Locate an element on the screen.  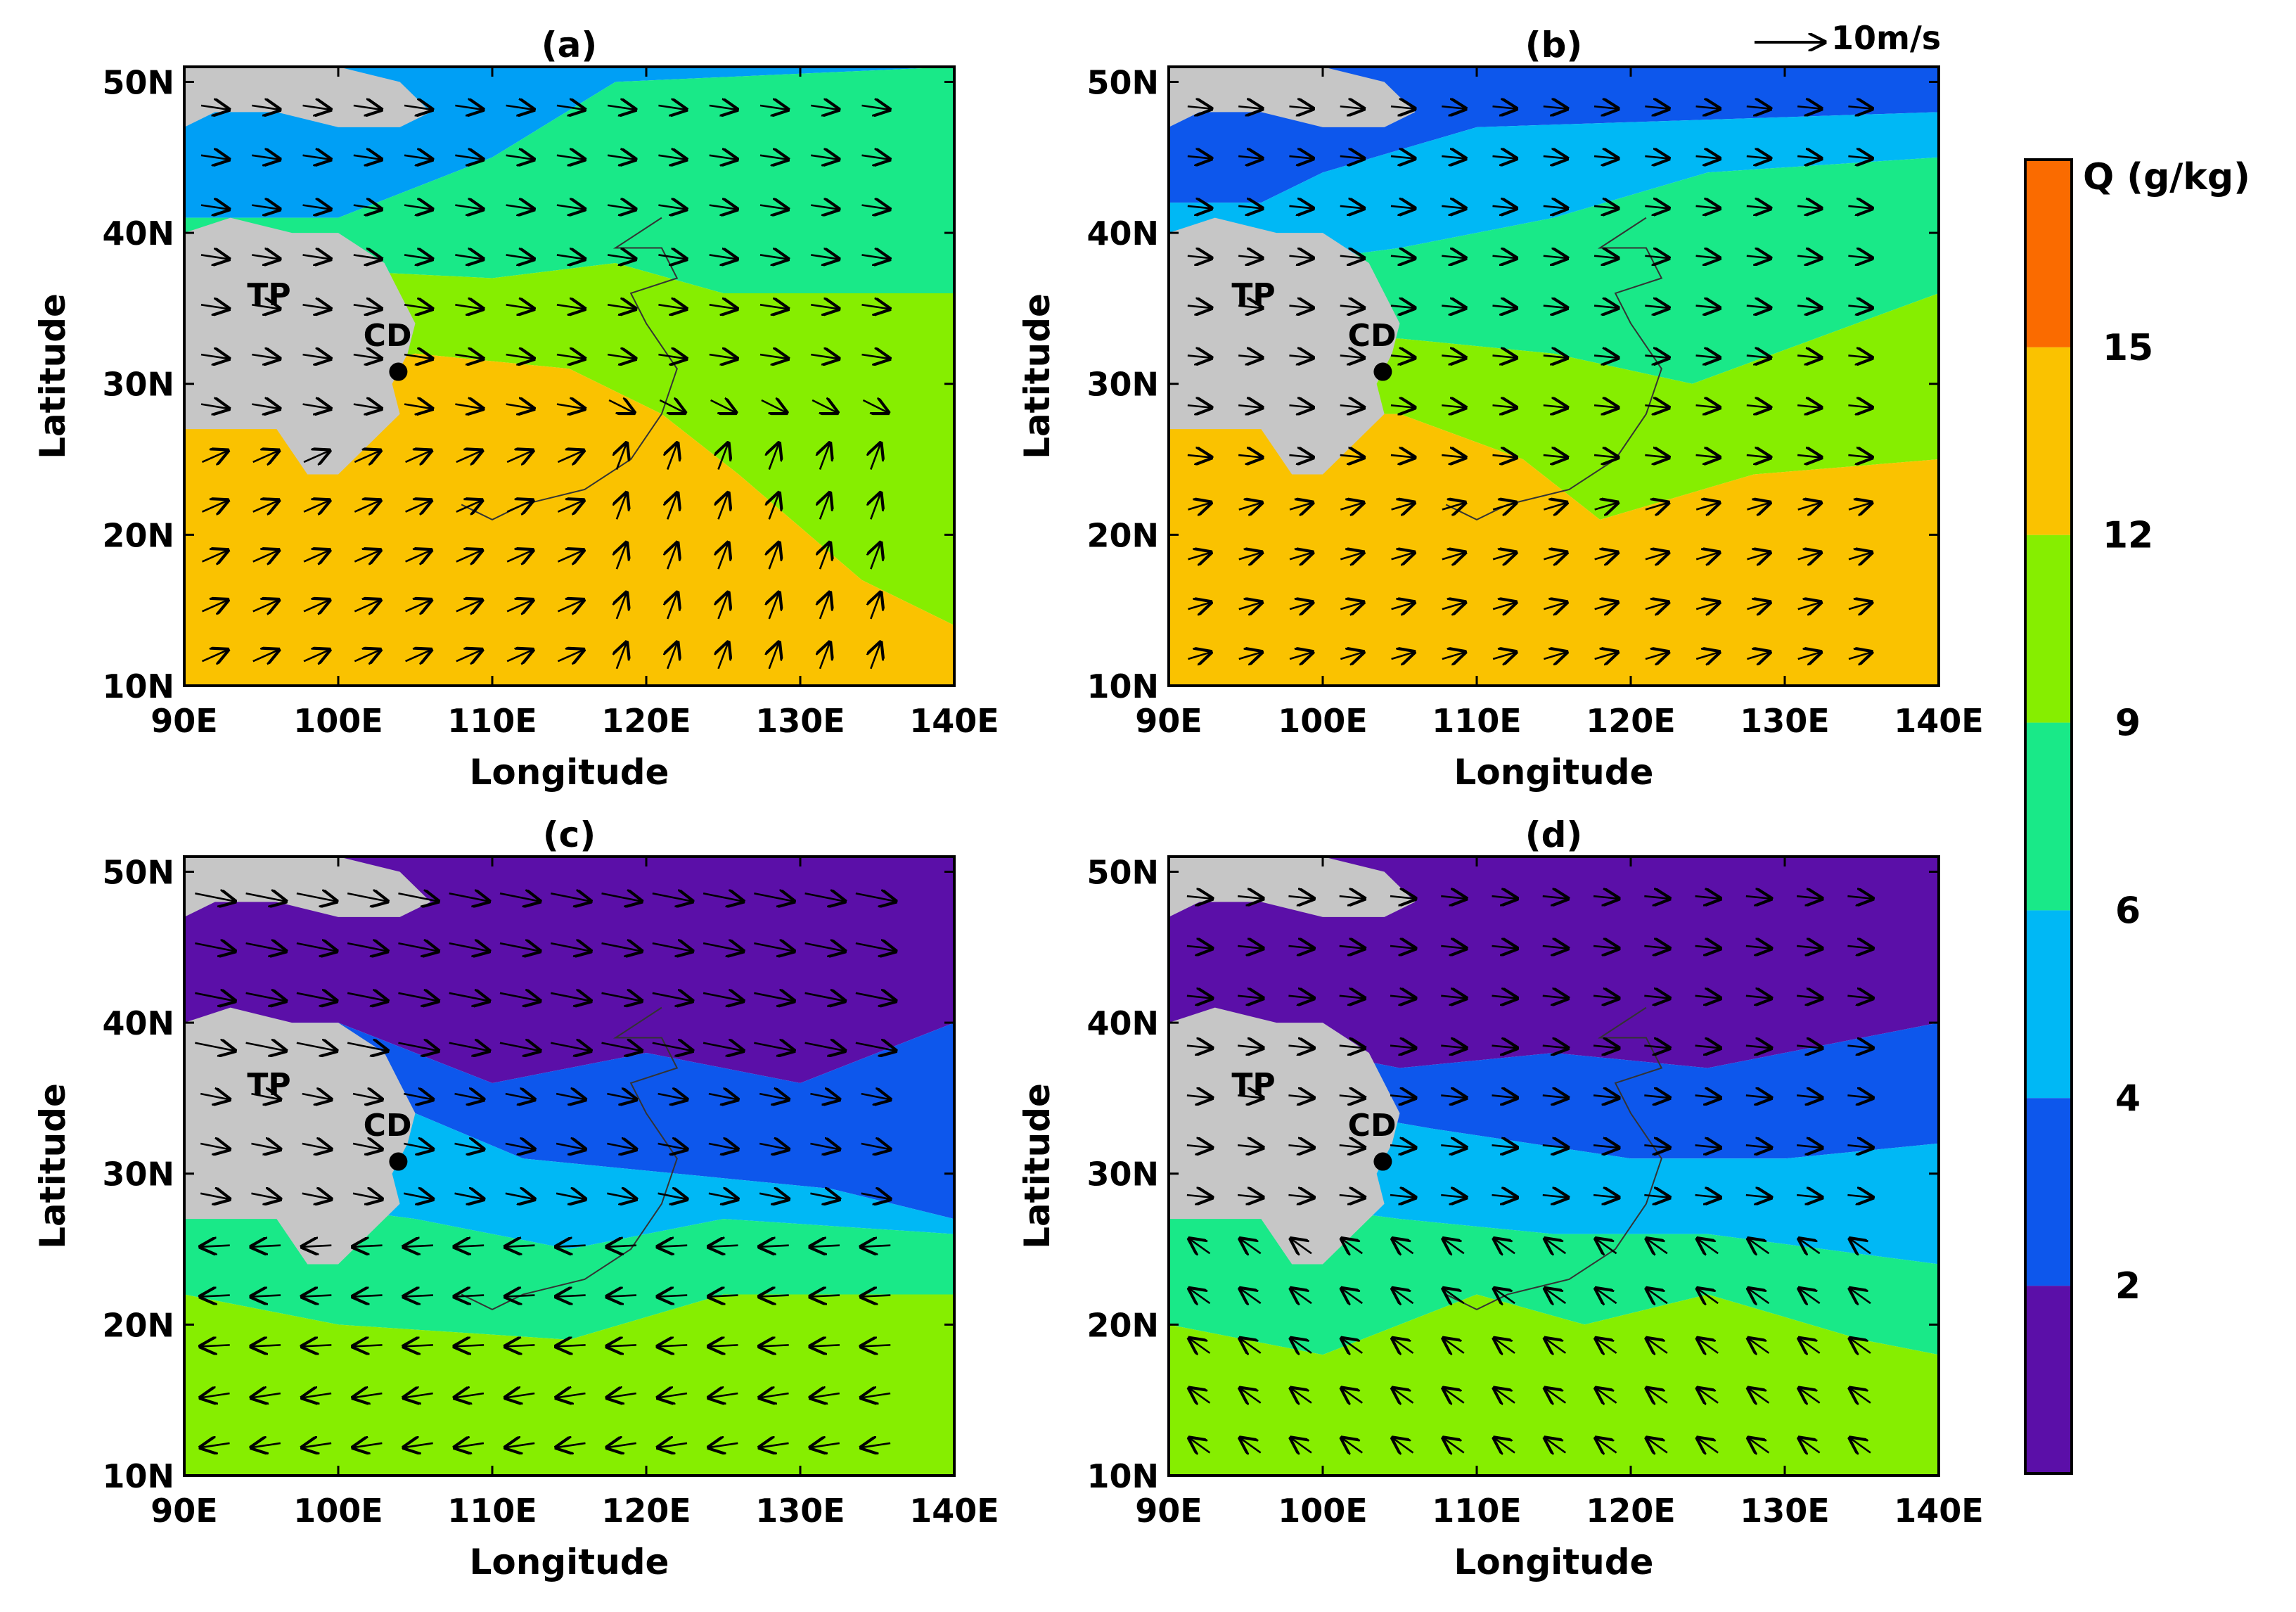
y-tick-label: 40N is located at coordinates (138, 233).